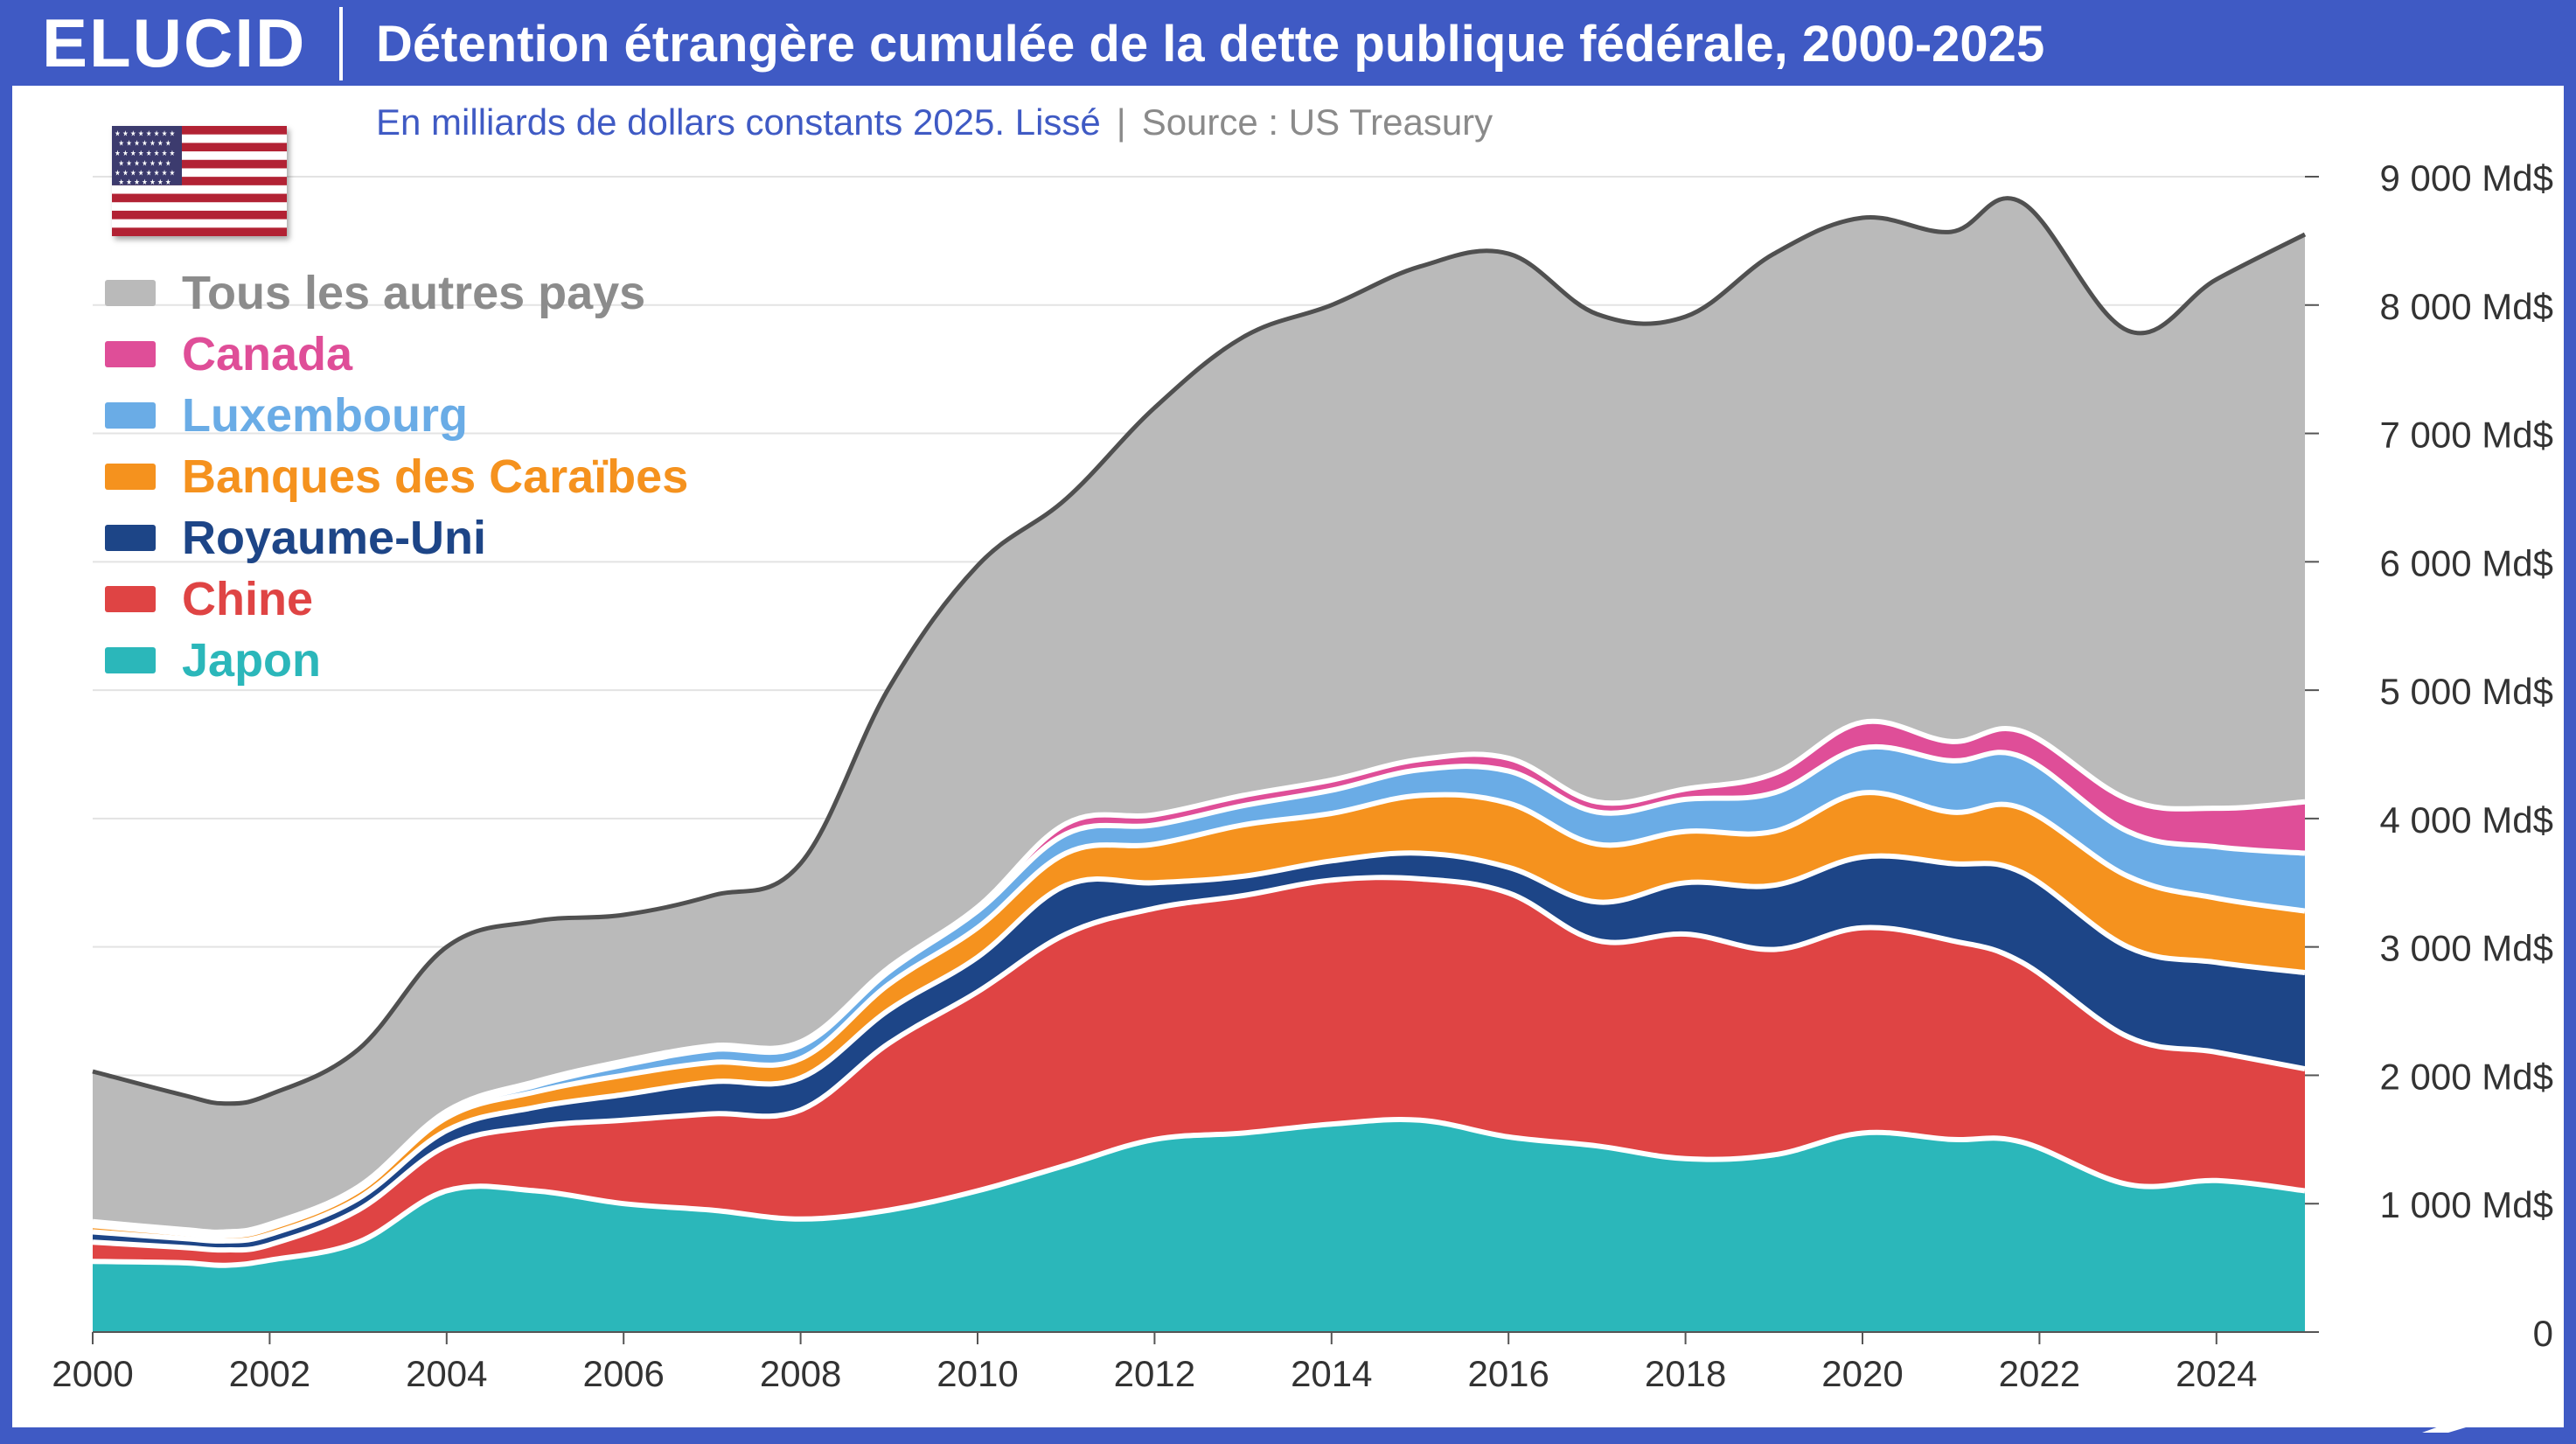 The height and width of the screenshot is (1444, 2576). Describe the element at coordinates (1862, 1373) in the screenshot. I see `x-tick-label: 2020` at that location.